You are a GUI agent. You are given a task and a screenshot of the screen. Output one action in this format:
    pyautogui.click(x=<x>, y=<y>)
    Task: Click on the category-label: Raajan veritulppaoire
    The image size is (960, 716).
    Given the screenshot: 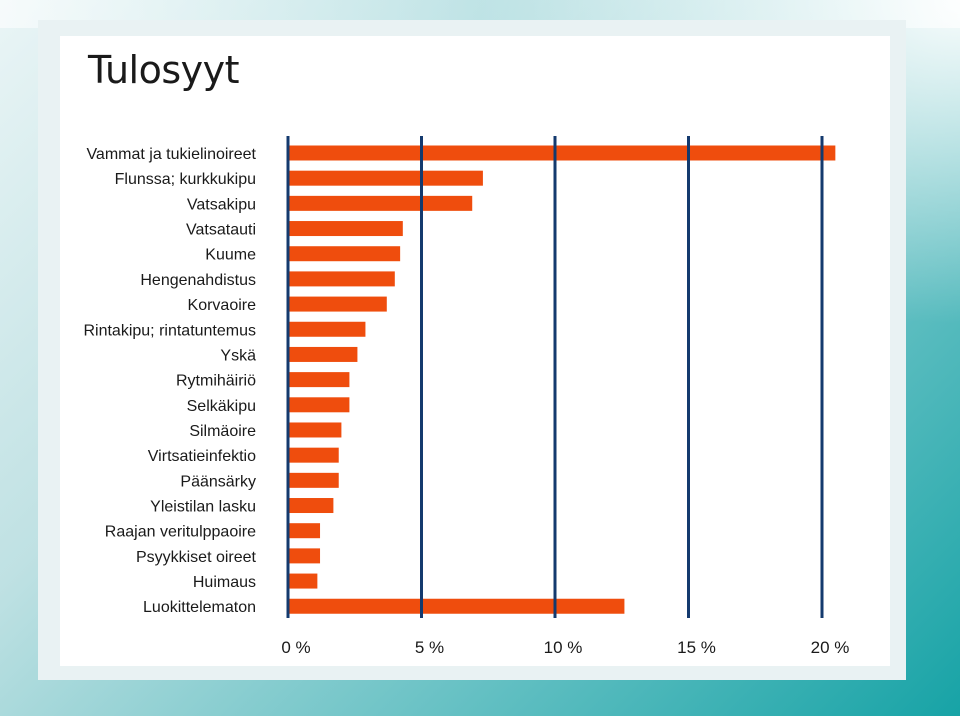 What is the action you would take?
    pyautogui.click(x=180, y=532)
    